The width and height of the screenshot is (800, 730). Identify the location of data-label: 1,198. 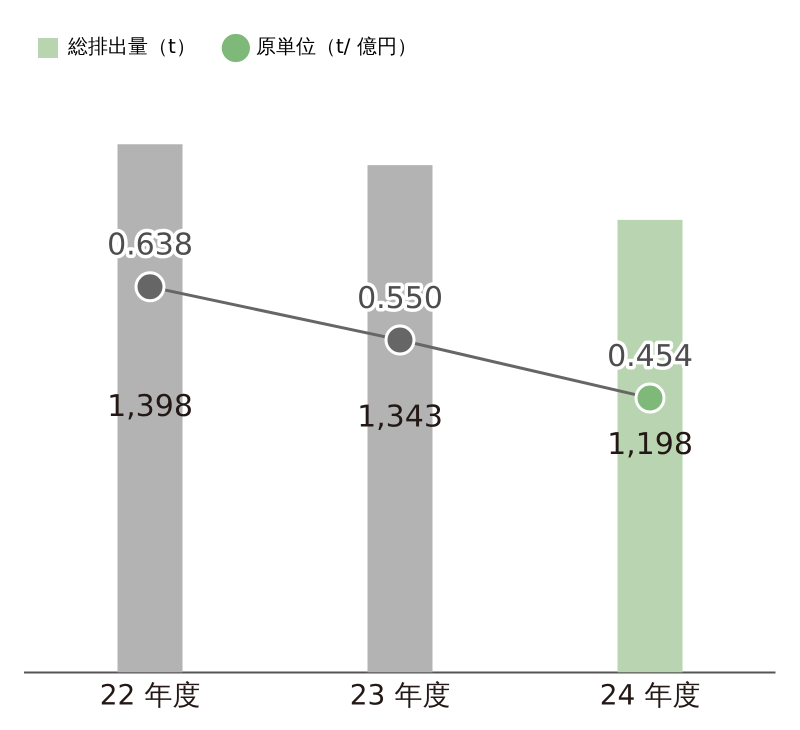
(650, 444).